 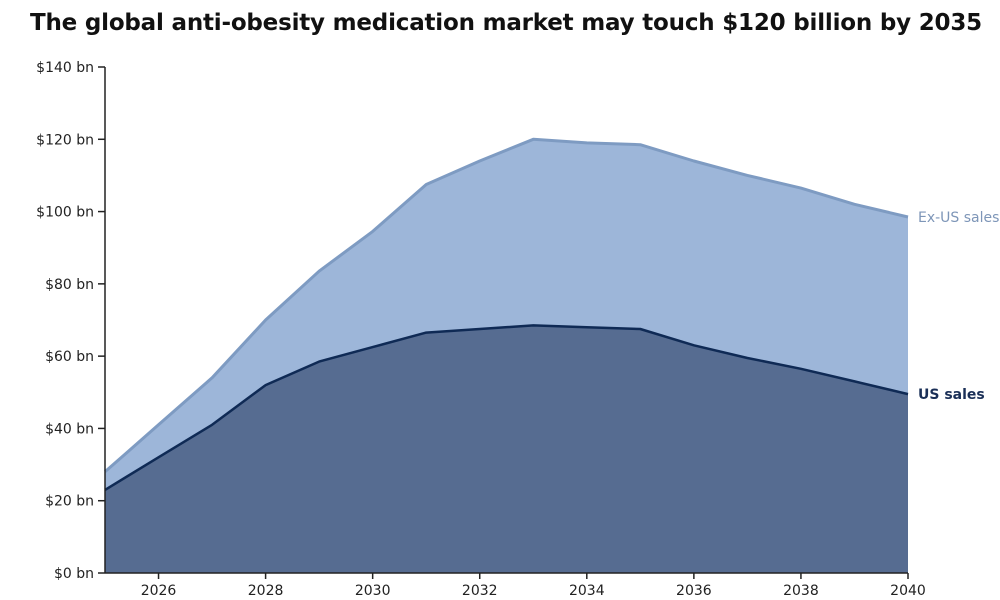 What do you see at coordinates (958, 306) in the screenshot?
I see `series-labels-layer: Ex-US sales US sales` at bounding box center [958, 306].